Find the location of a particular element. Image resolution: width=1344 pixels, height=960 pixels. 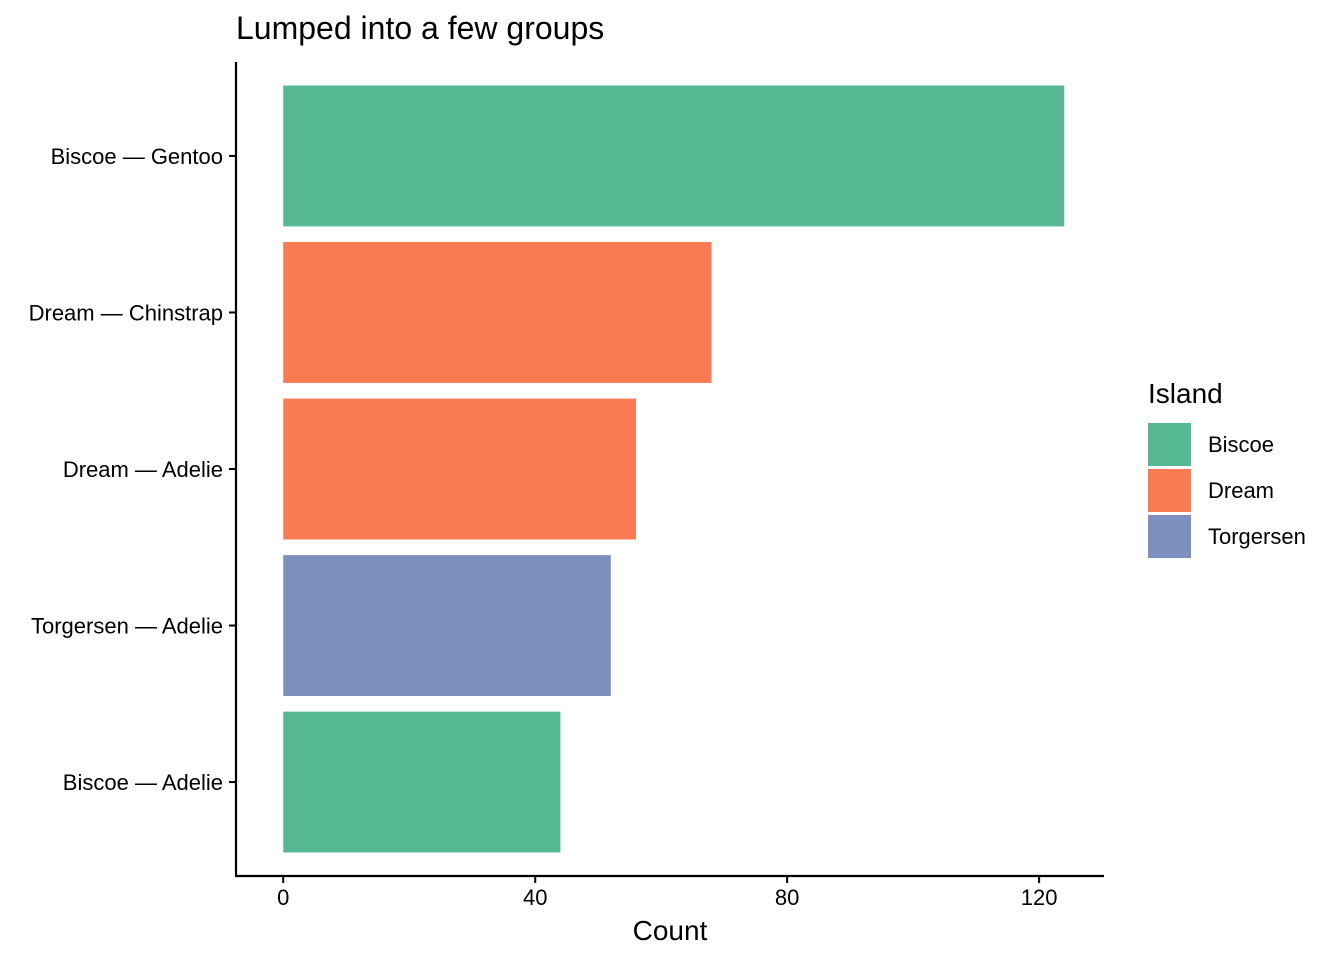

legend-label: Torgersen is located at coordinates (1257, 536).